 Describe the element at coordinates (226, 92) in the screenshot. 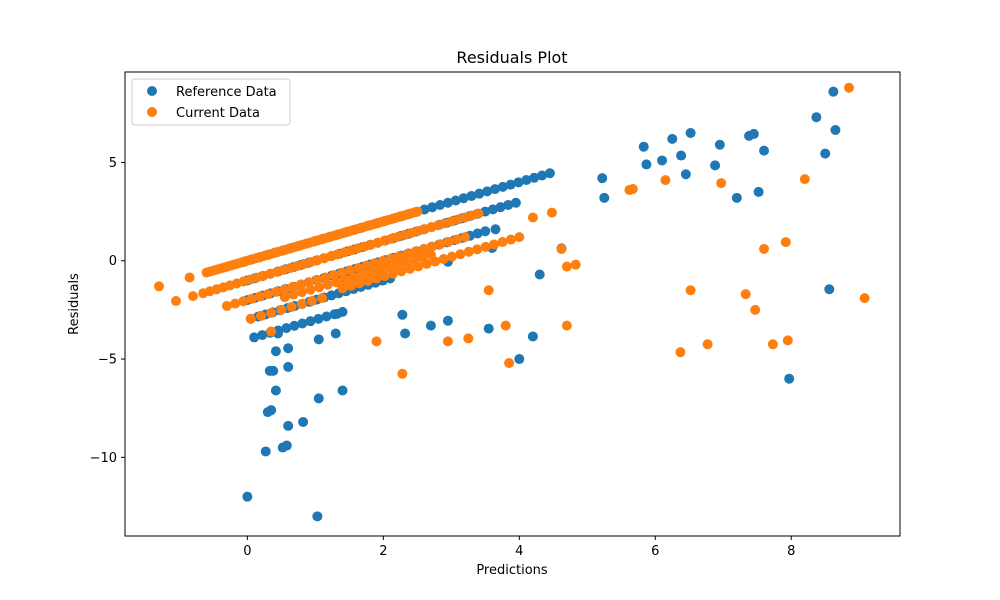

I see `legend-label-reference: Reference Data` at that location.